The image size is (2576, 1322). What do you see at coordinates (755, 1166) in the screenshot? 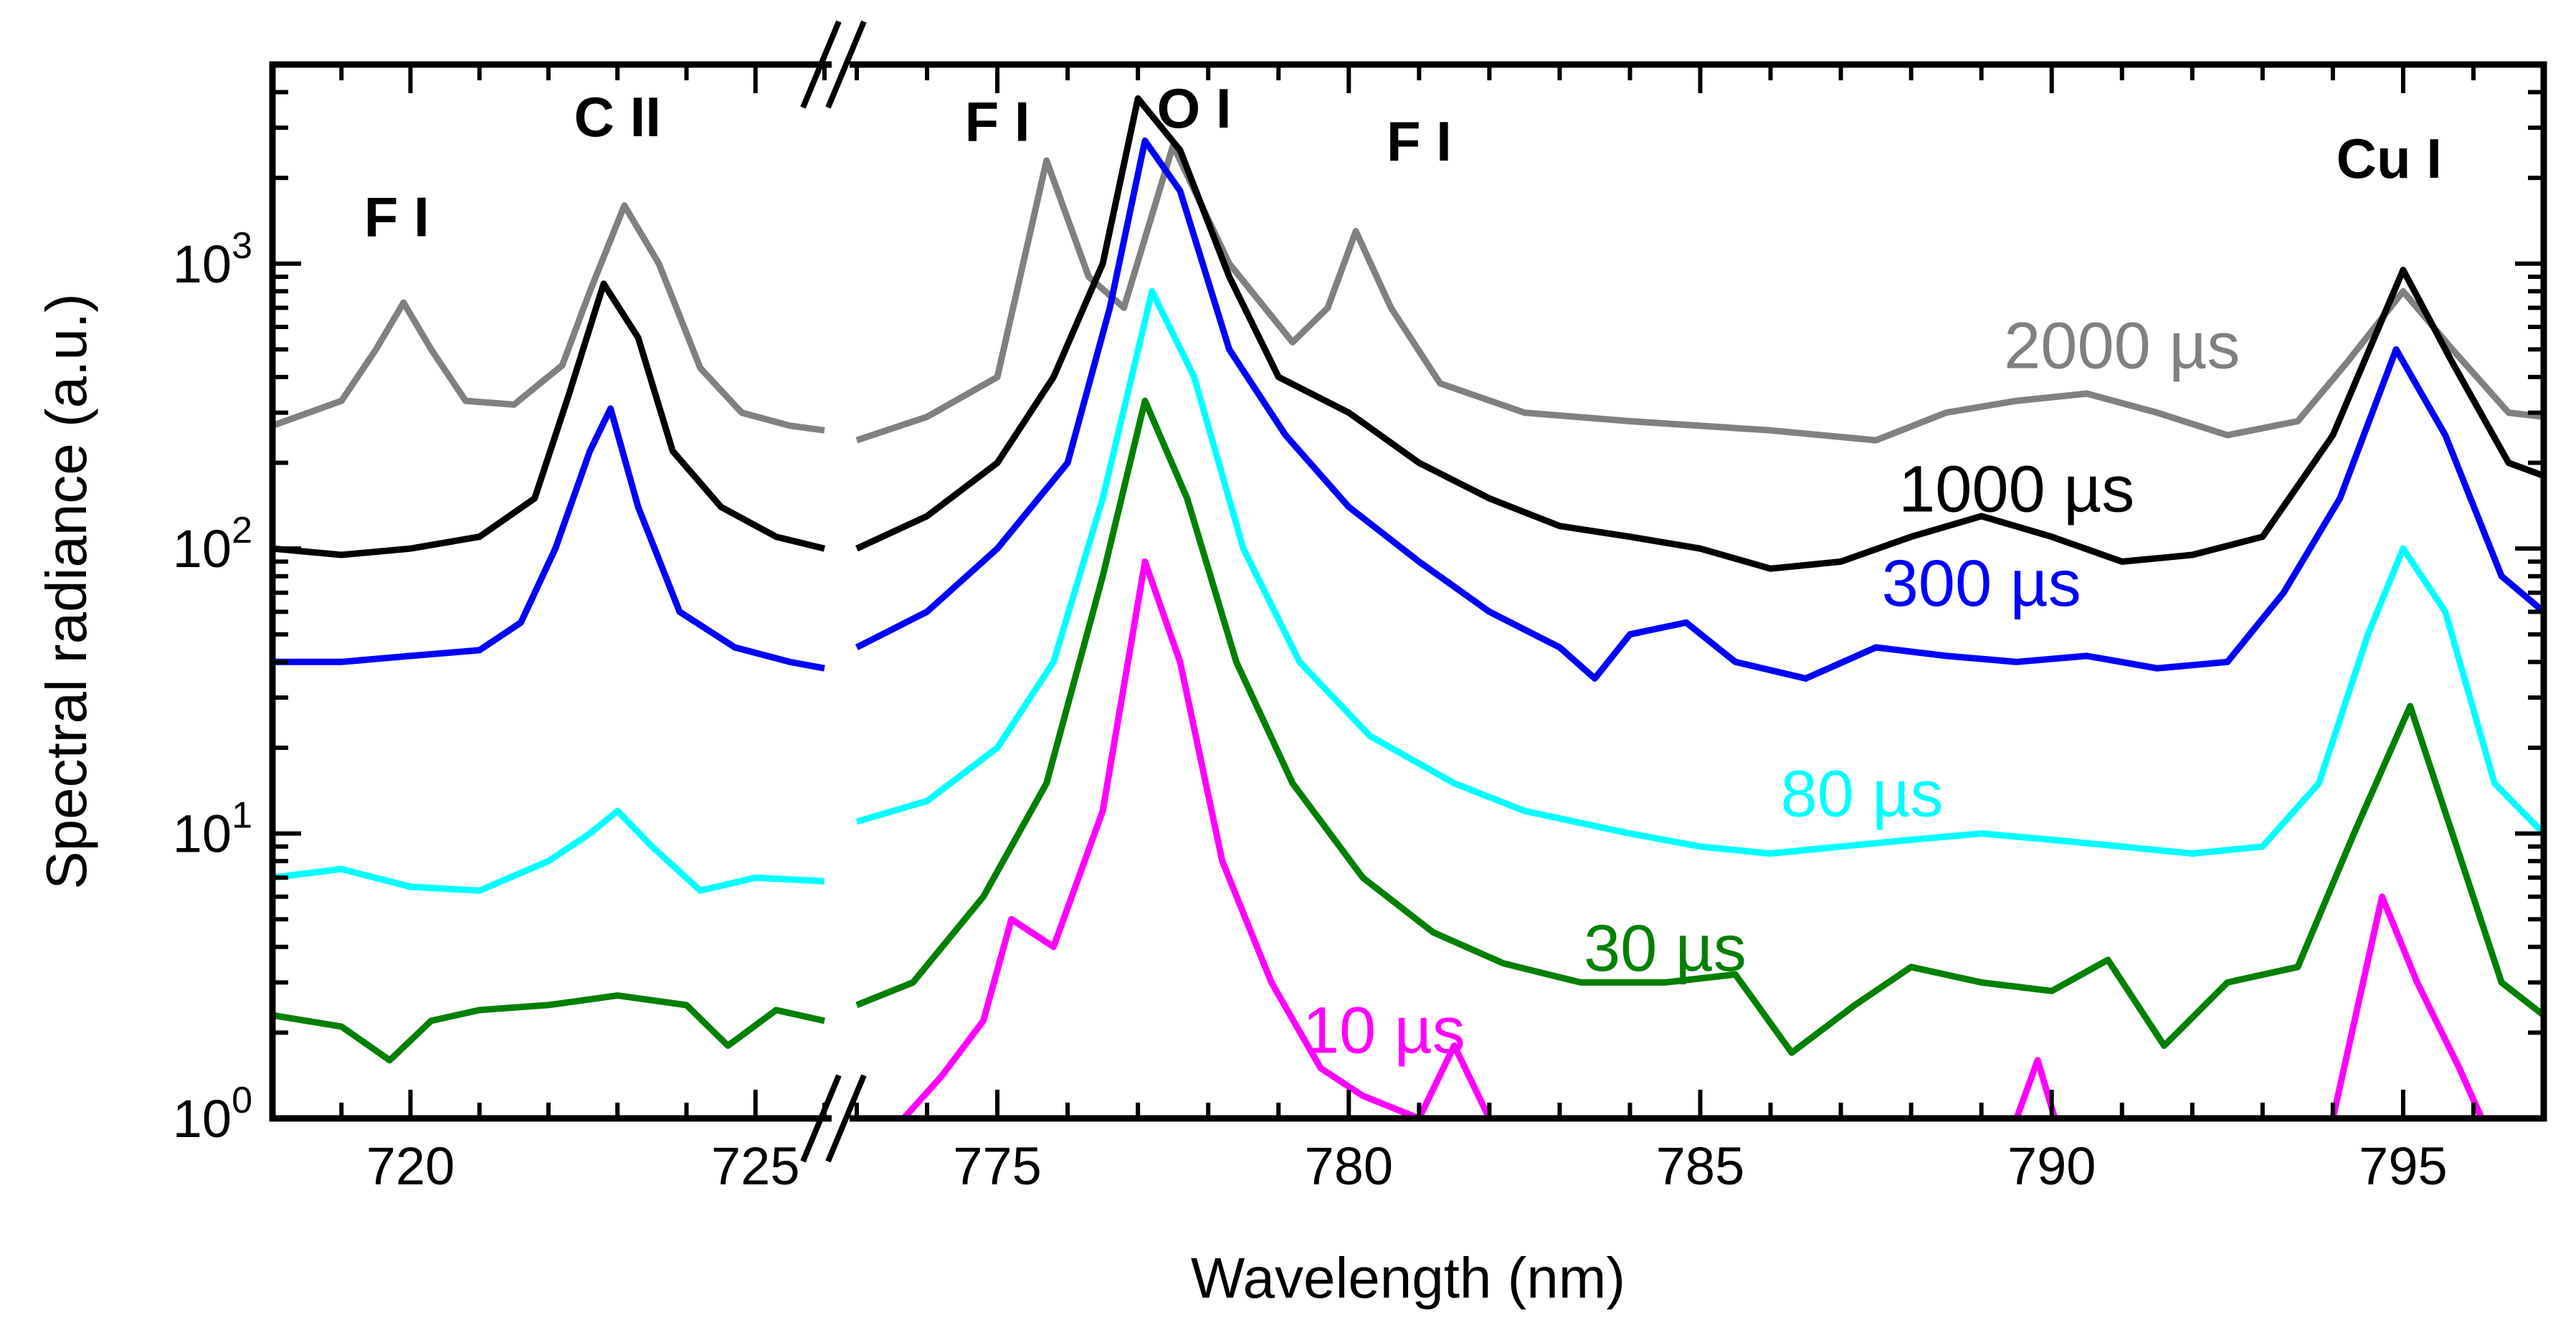
I see `x-tick-label: 725` at bounding box center [755, 1166].